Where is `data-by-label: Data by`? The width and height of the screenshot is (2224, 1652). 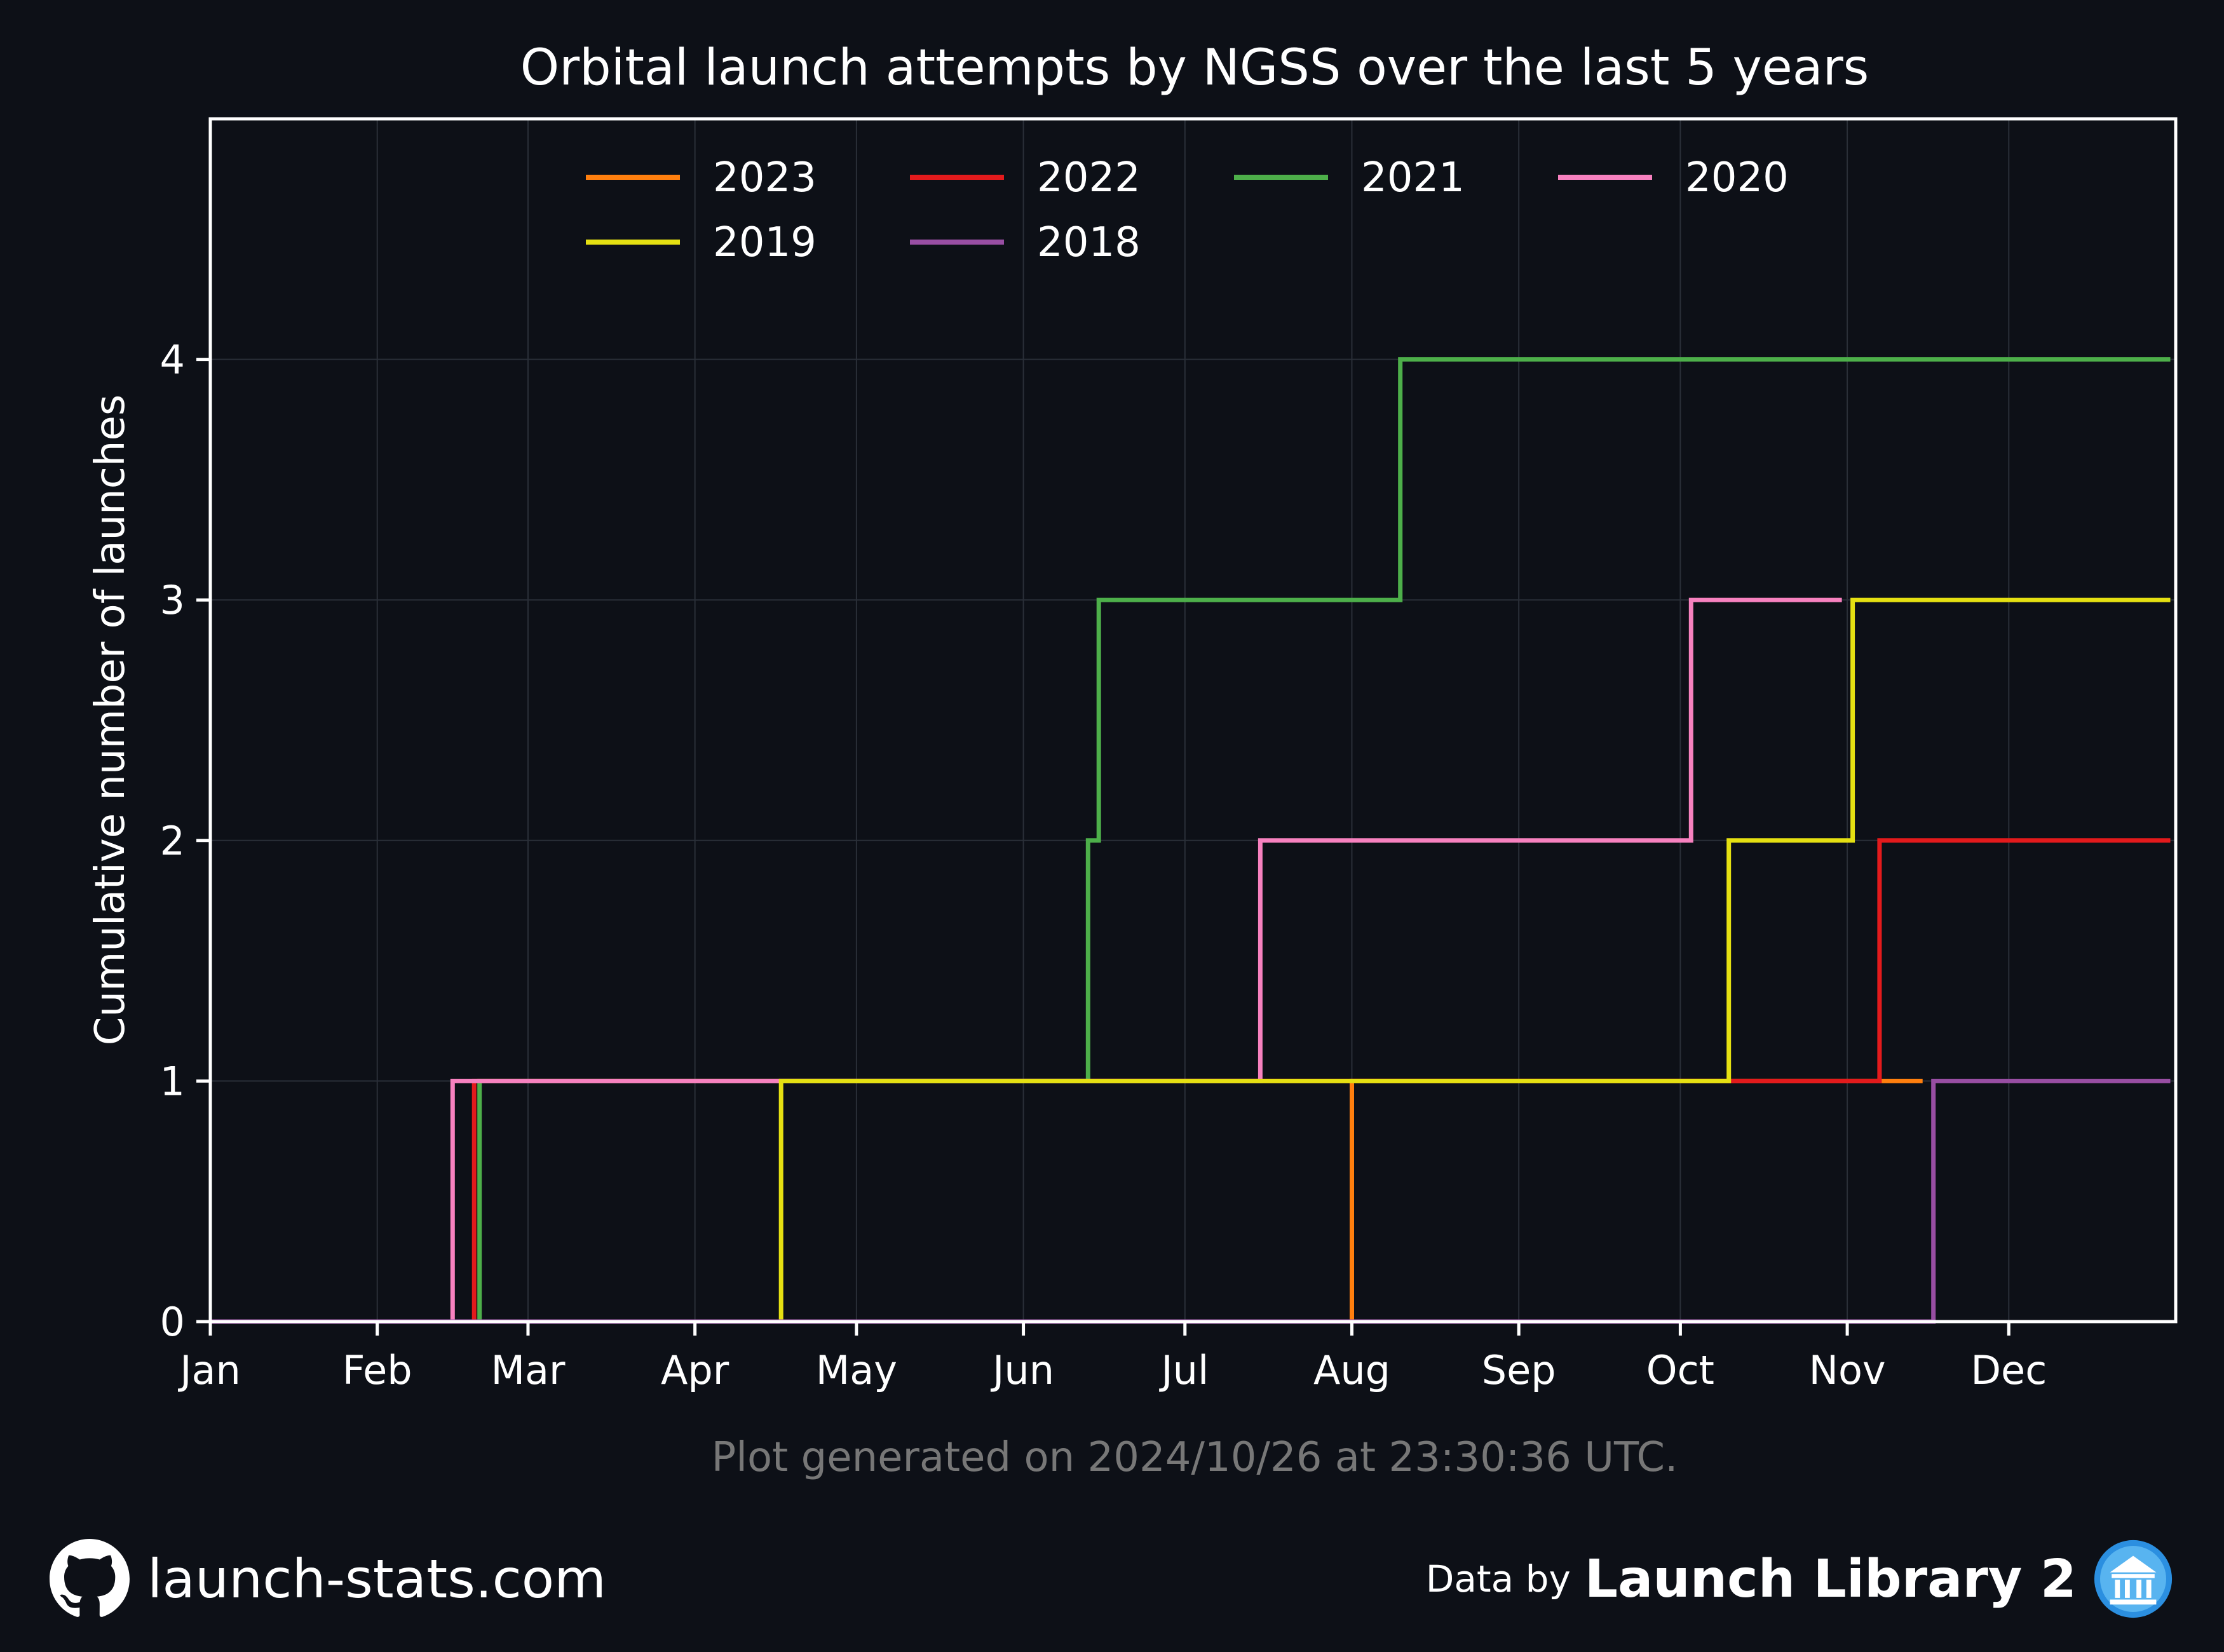
data-by-label: Data by is located at coordinates (1498, 1579).